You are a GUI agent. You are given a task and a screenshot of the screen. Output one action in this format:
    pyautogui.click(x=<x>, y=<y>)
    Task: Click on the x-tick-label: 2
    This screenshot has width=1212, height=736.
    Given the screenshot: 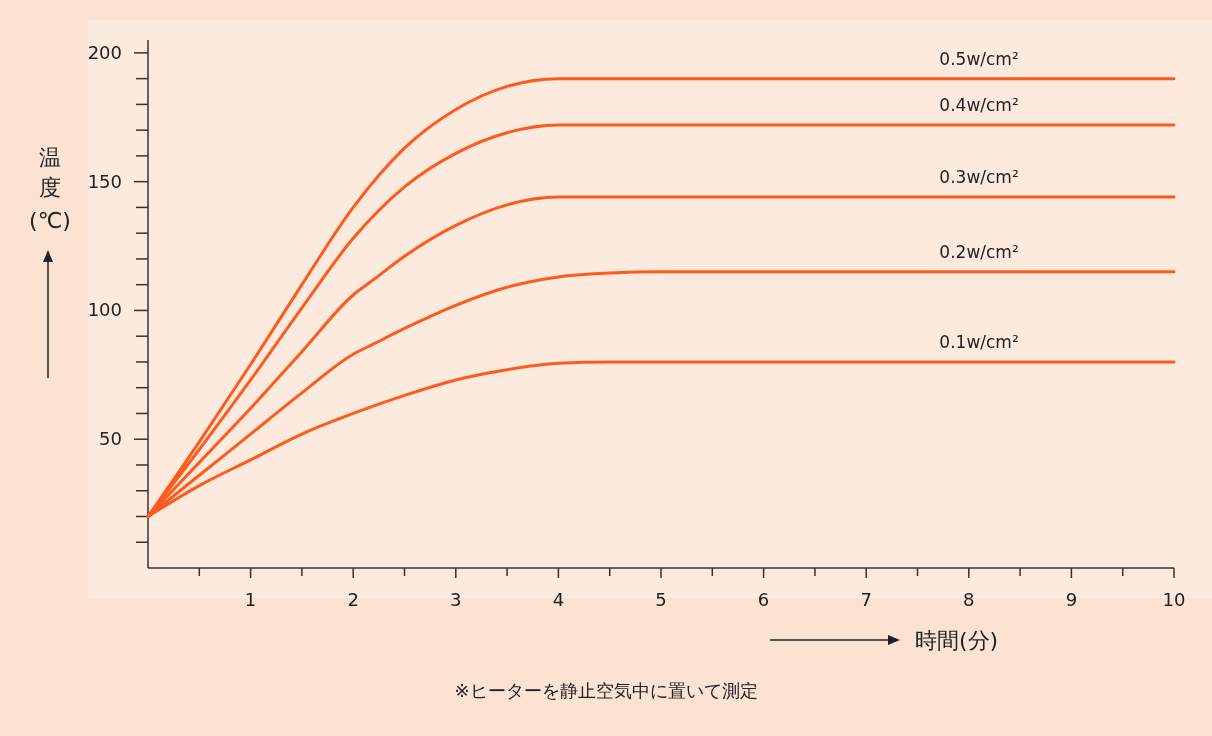 What is the action you would take?
    pyautogui.click(x=353, y=599)
    